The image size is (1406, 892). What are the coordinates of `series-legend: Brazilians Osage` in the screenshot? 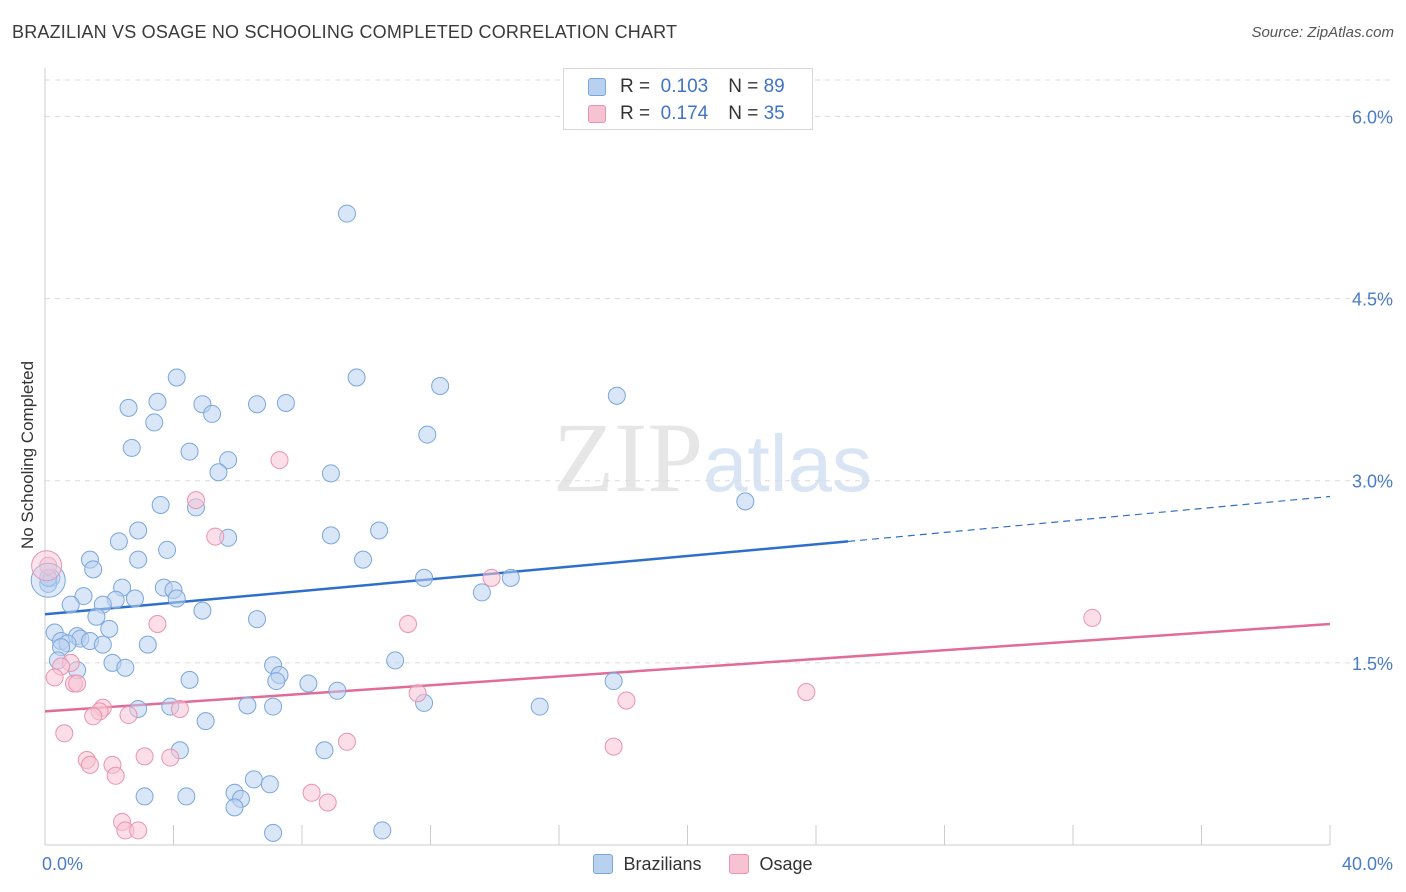 It's located at (703, 864).